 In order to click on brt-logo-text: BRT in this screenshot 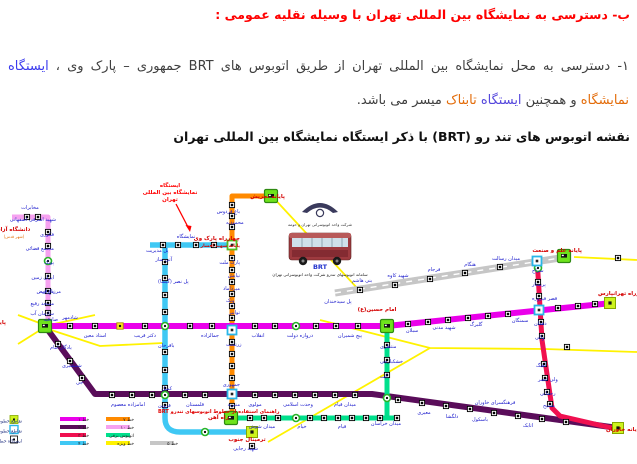, I will do `click(320, 267)`.